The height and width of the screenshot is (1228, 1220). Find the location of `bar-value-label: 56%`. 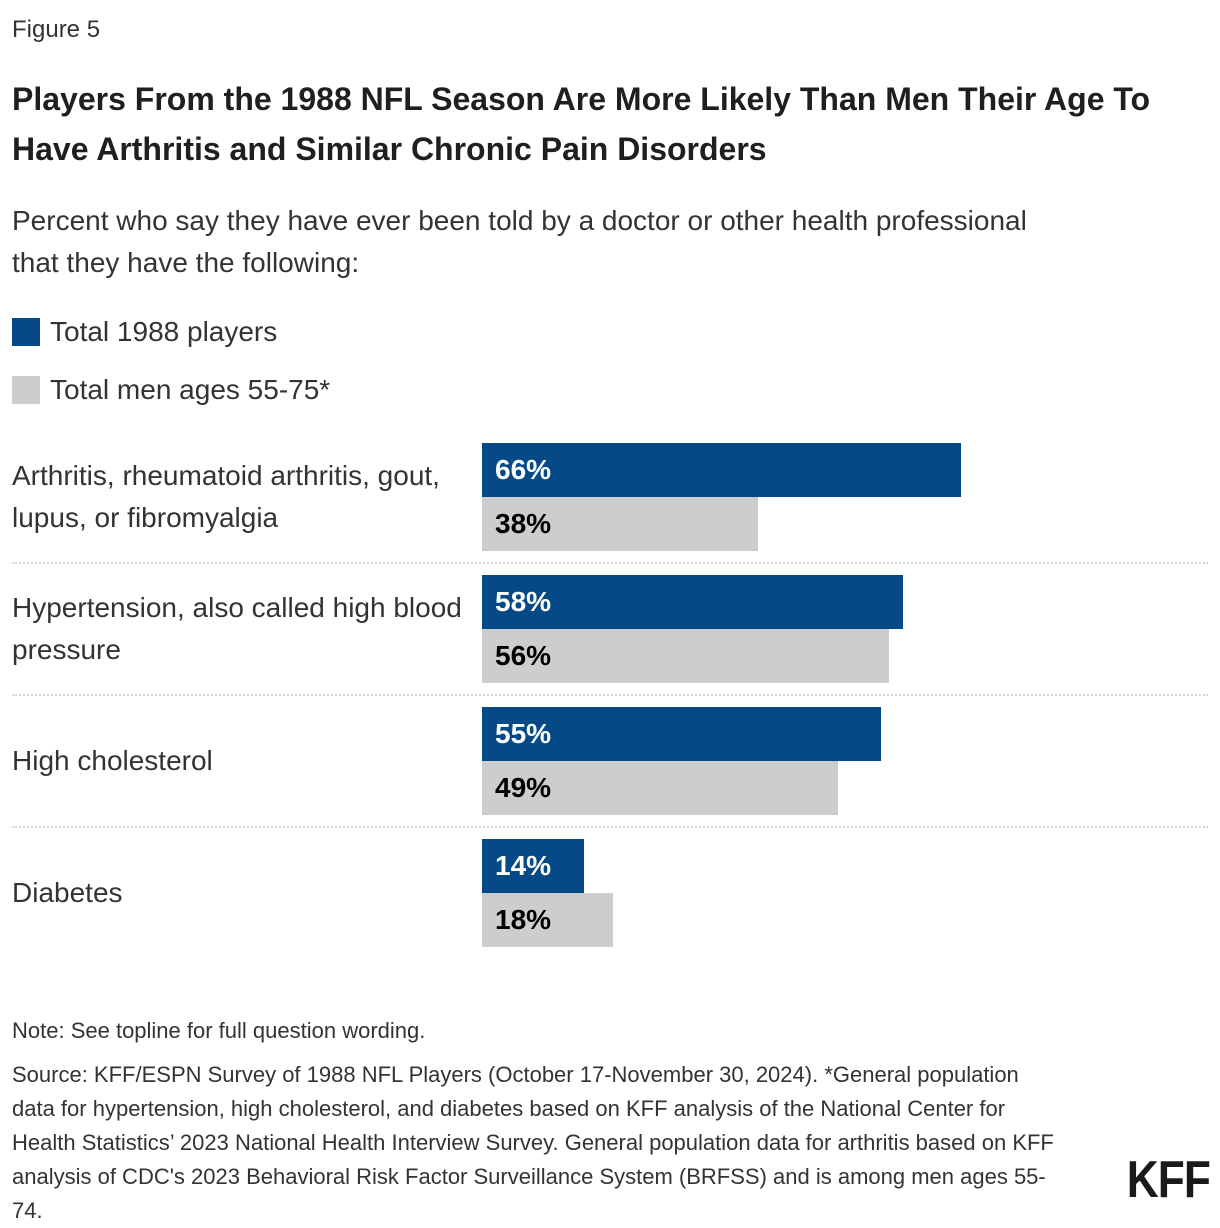

bar-value-label: 56% is located at coordinates (523, 655).